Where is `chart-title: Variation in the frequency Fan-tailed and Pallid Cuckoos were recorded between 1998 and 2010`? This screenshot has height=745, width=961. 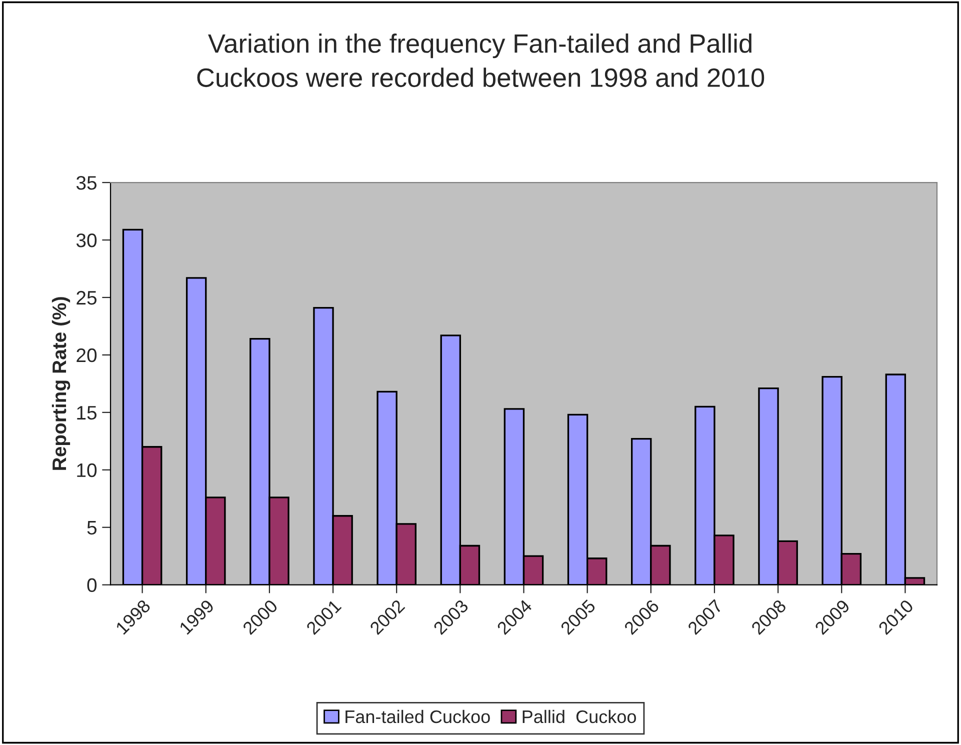
chart-title: Variation in the frequency Fan-tailed and Pallid Cuckoos were recorded between 1998 and 2010 is located at coordinates (480, 61).